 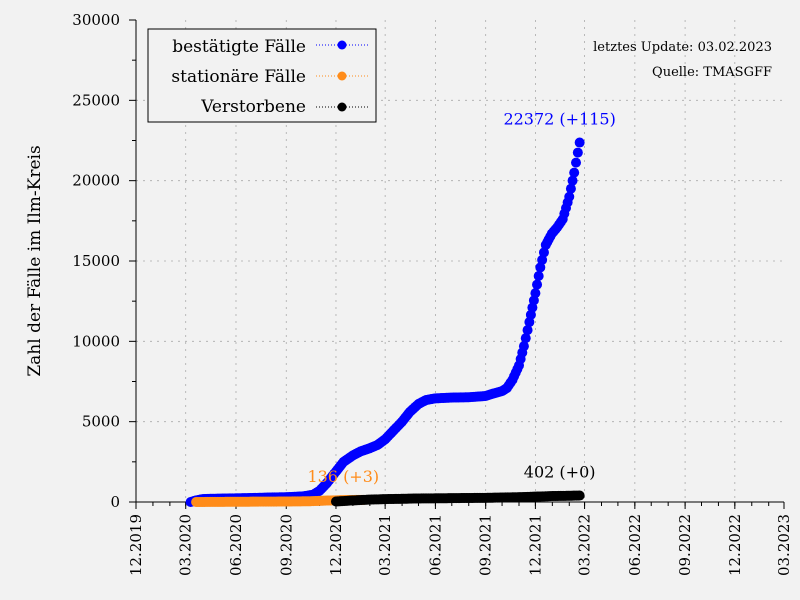 I want to click on x-tick-label: 06.2021, so click(x=435, y=545).